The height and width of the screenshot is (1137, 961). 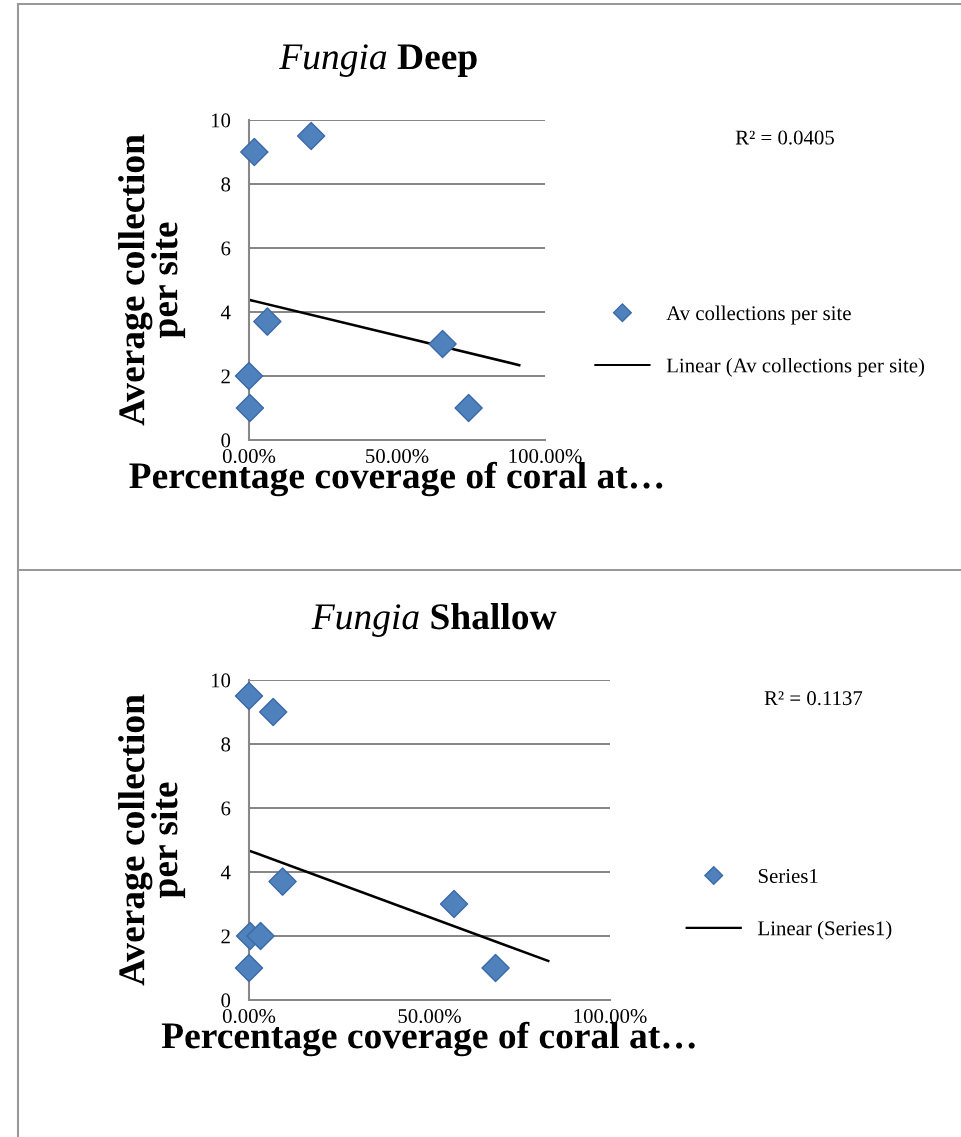 What do you see at coordinates (825, 930) in the screenshot?
I see `legend-label: Linear (Series1)` at bounding box center [825, 930].